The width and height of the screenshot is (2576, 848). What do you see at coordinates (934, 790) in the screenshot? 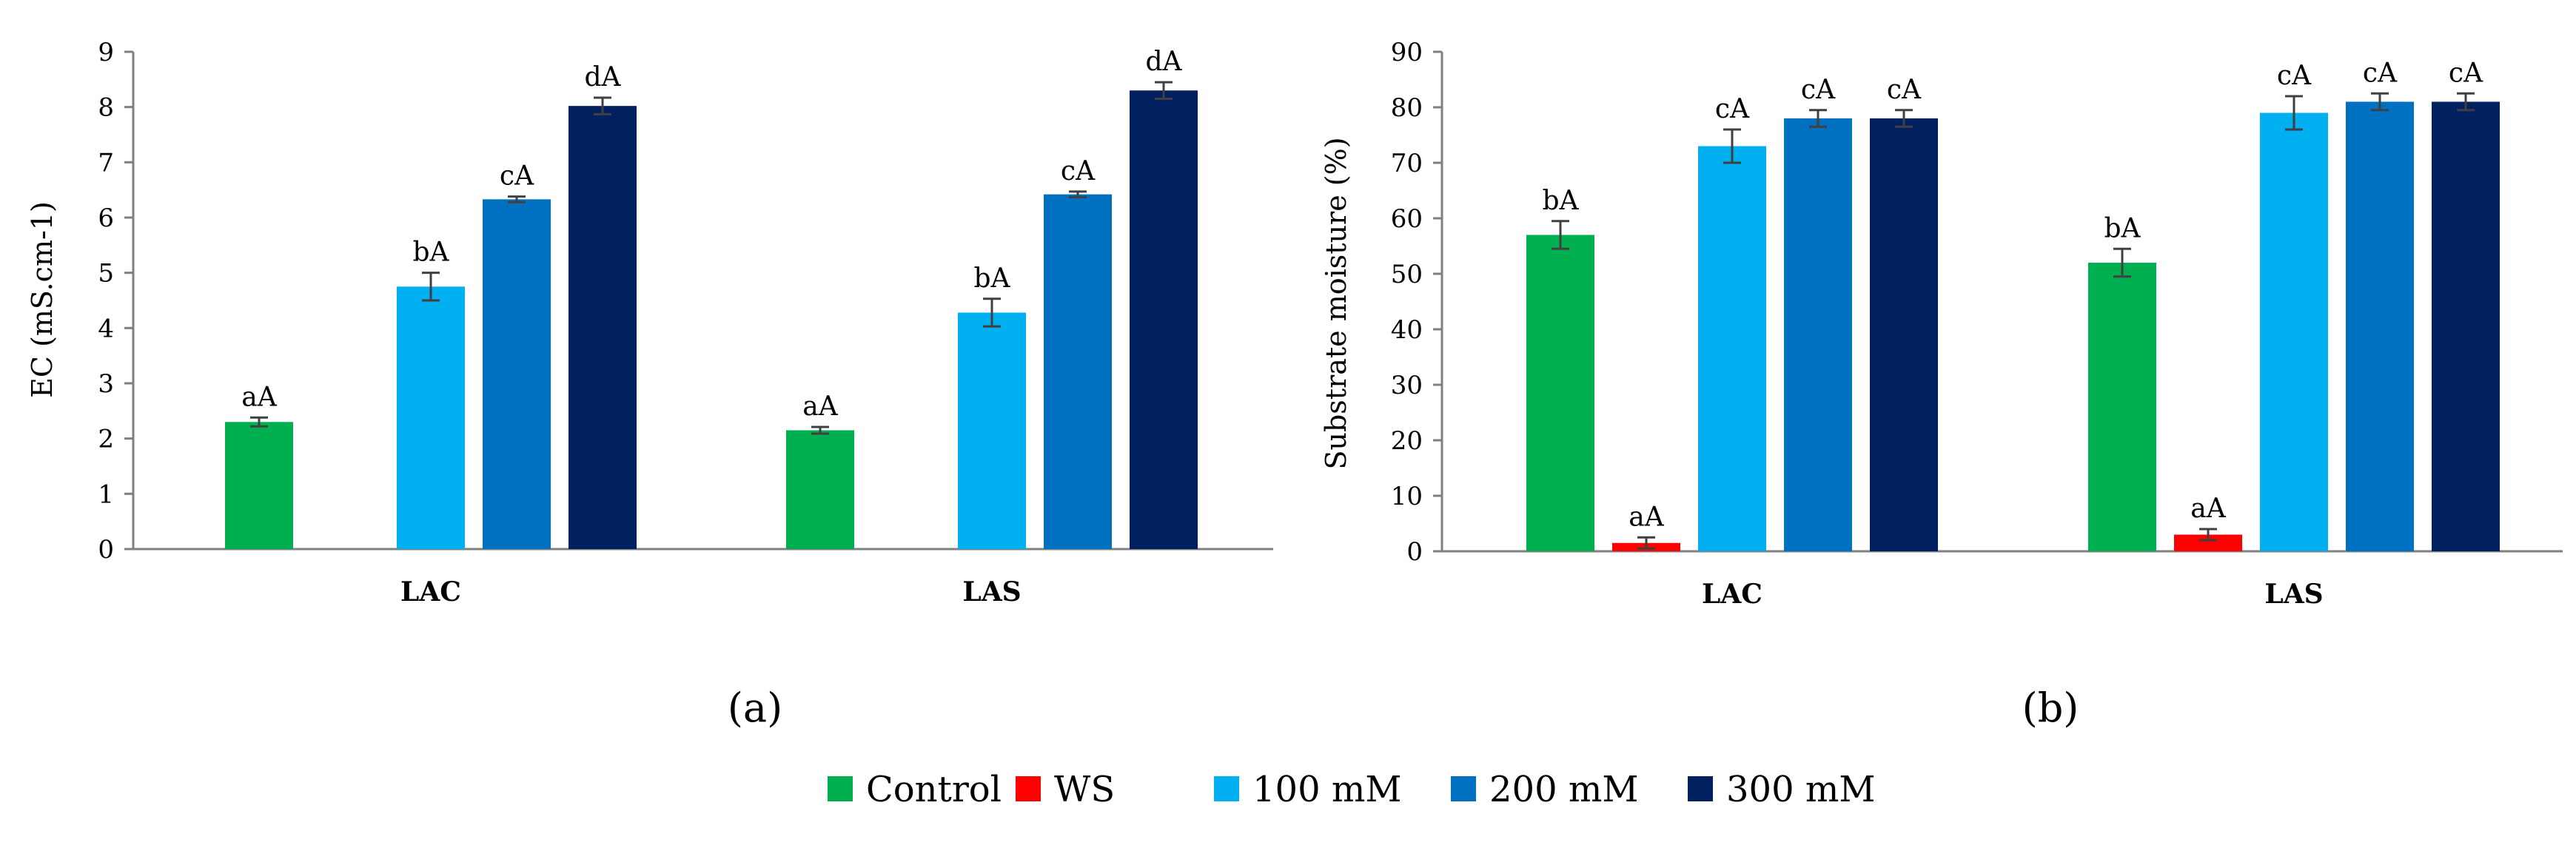
I see `legend-label: Control` at bounding box center [934, 790].